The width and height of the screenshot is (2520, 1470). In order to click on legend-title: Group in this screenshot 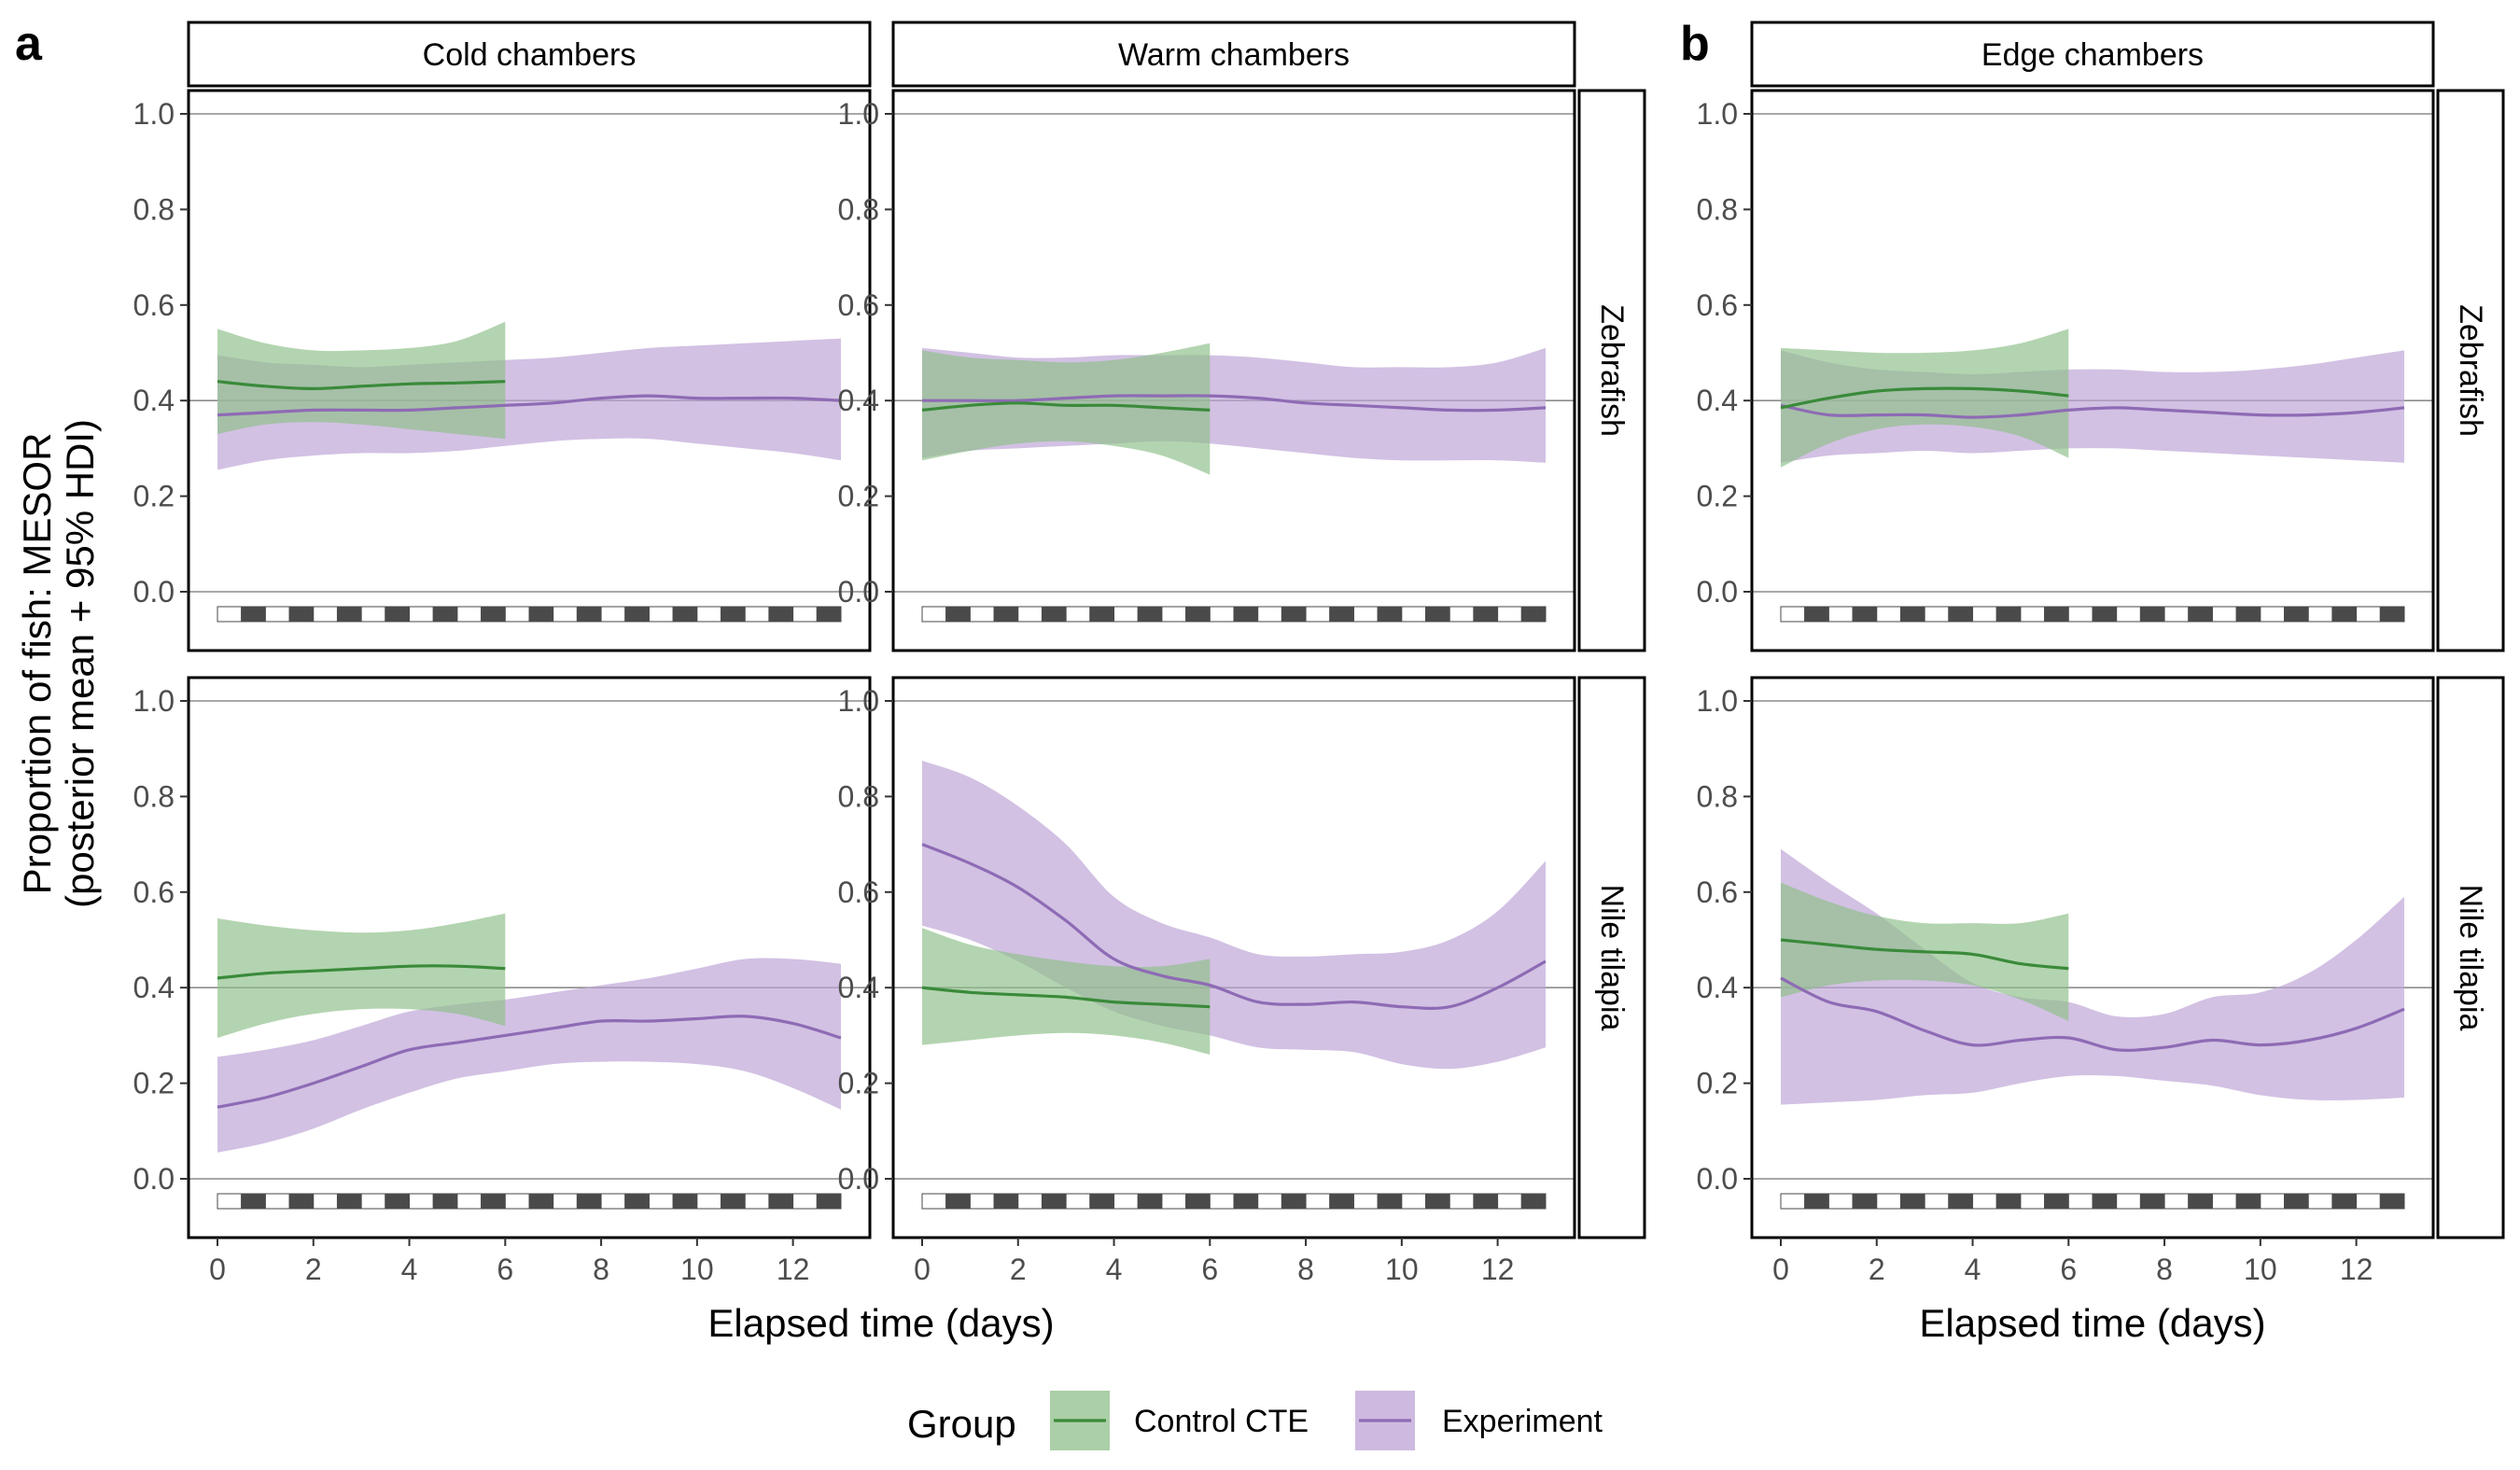, I will do `click(961, 1424)`.